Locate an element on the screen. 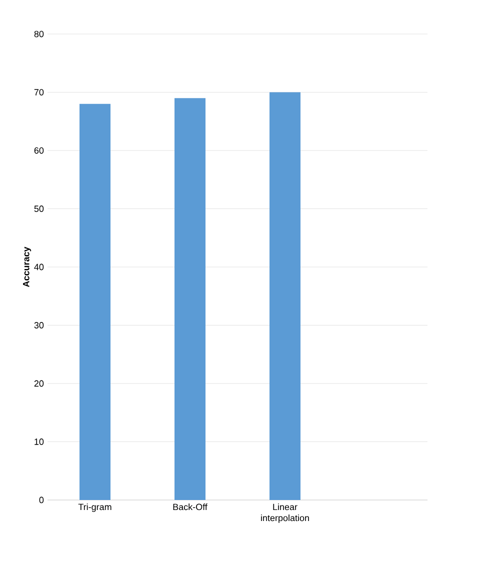  y-tick-label: 0 is located at coordinates (41, 500).